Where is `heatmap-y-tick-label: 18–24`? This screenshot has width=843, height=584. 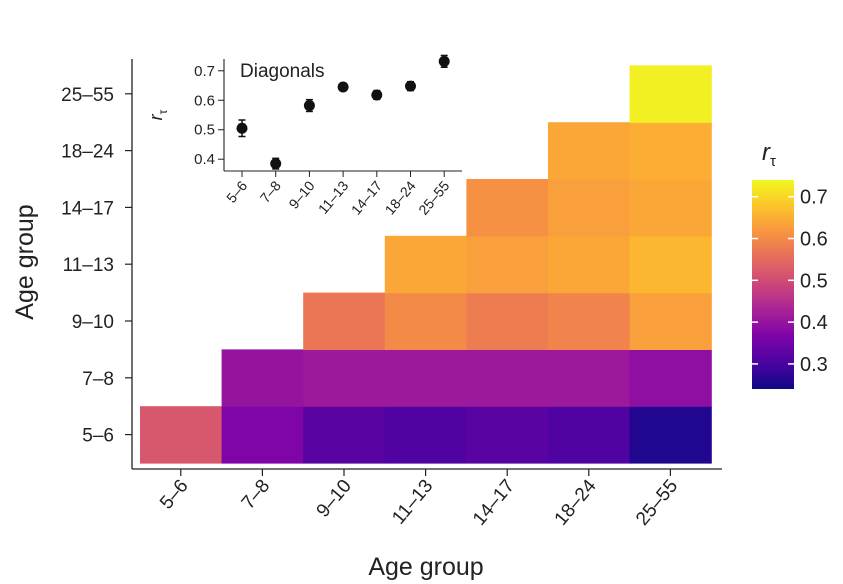 heatmap-y-tick-label: 18–24 is located at coordinates (87, 152).